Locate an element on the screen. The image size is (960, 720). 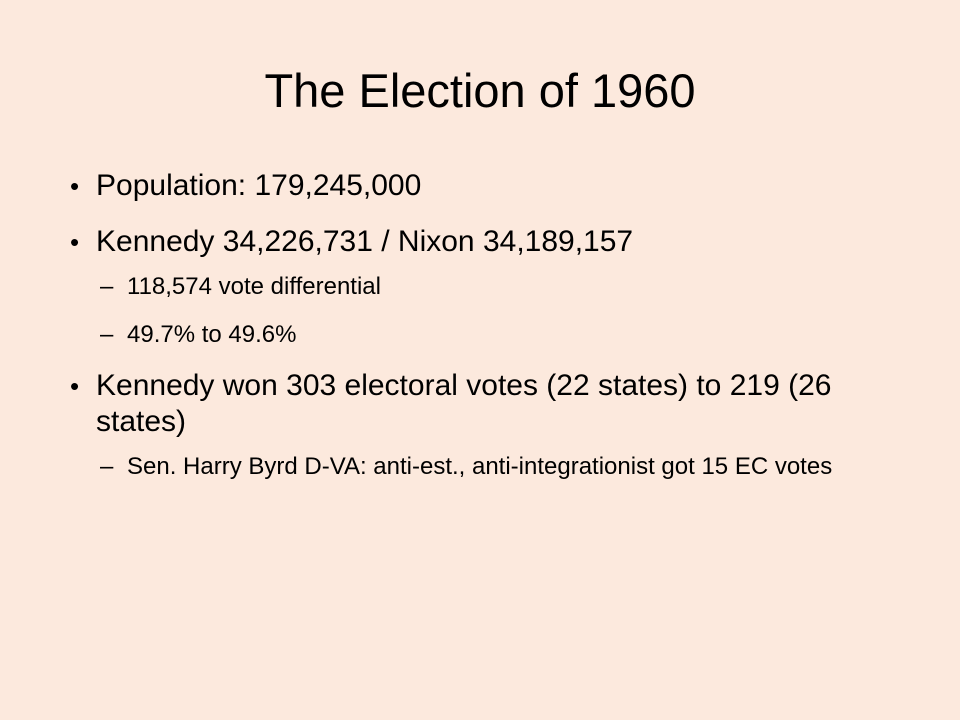
bullet-text: Kennedy 34,226,731 / Nixon 34,189,157 is located at coordinates (365, 241).